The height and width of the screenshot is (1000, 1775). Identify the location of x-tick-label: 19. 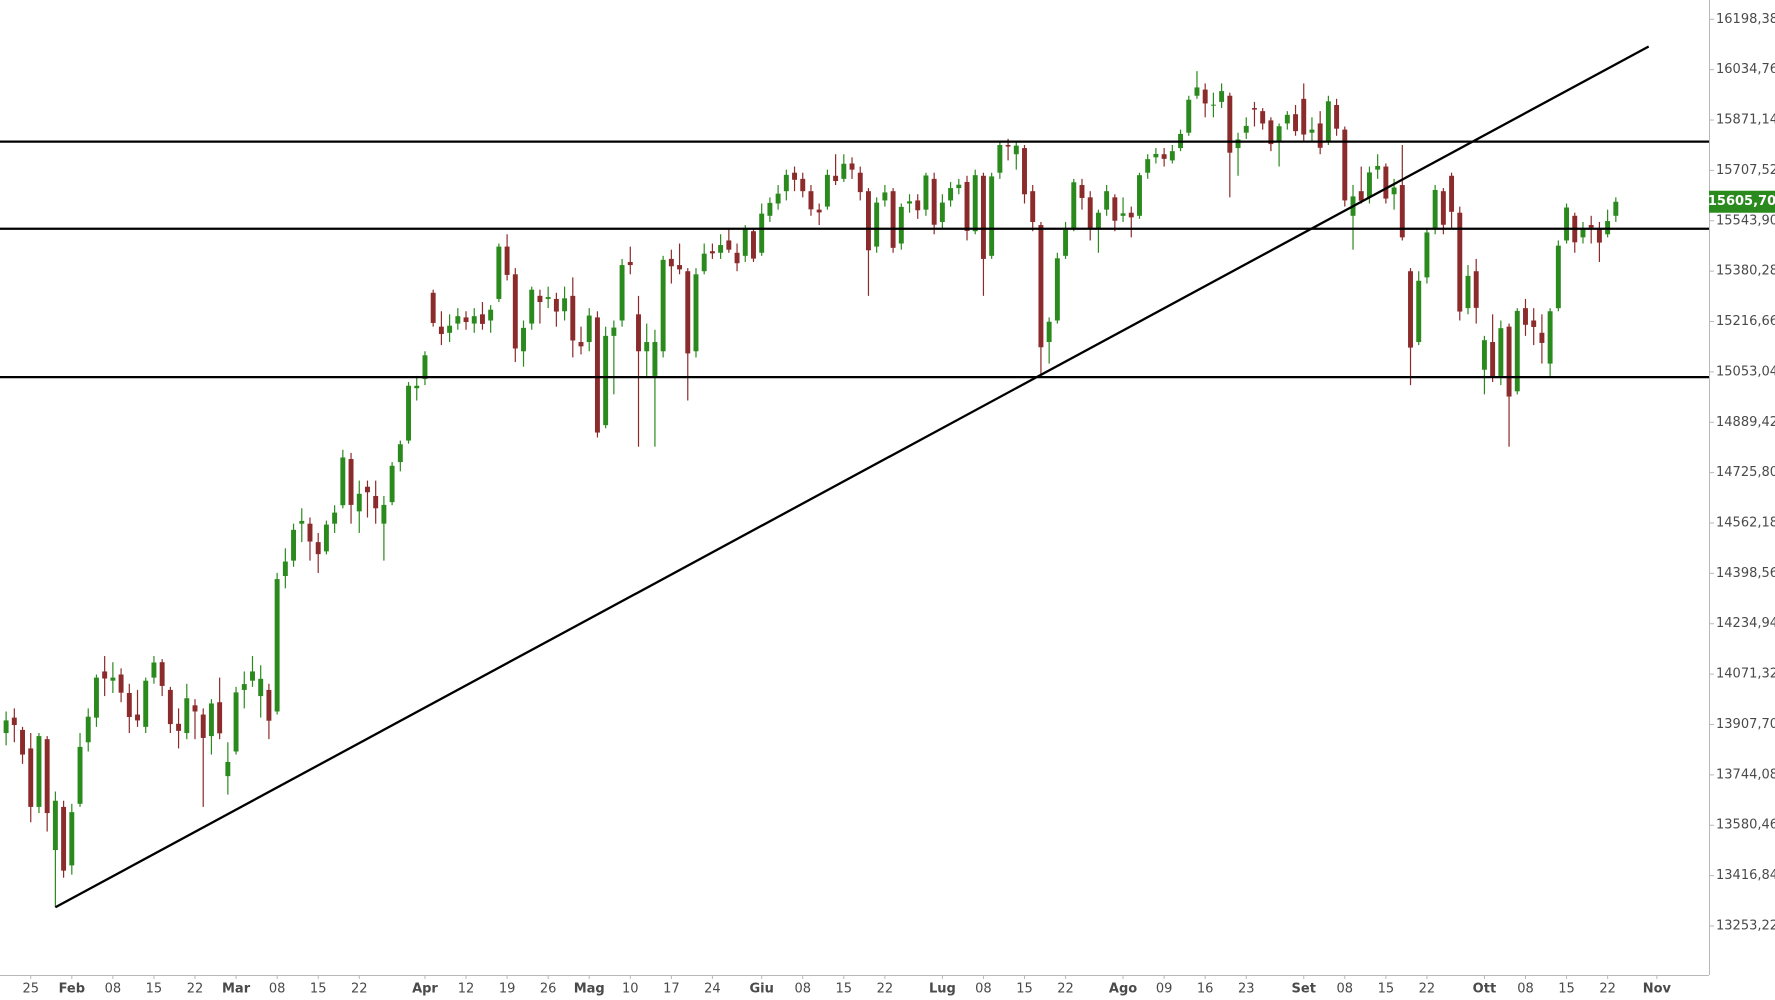
(507, 989).